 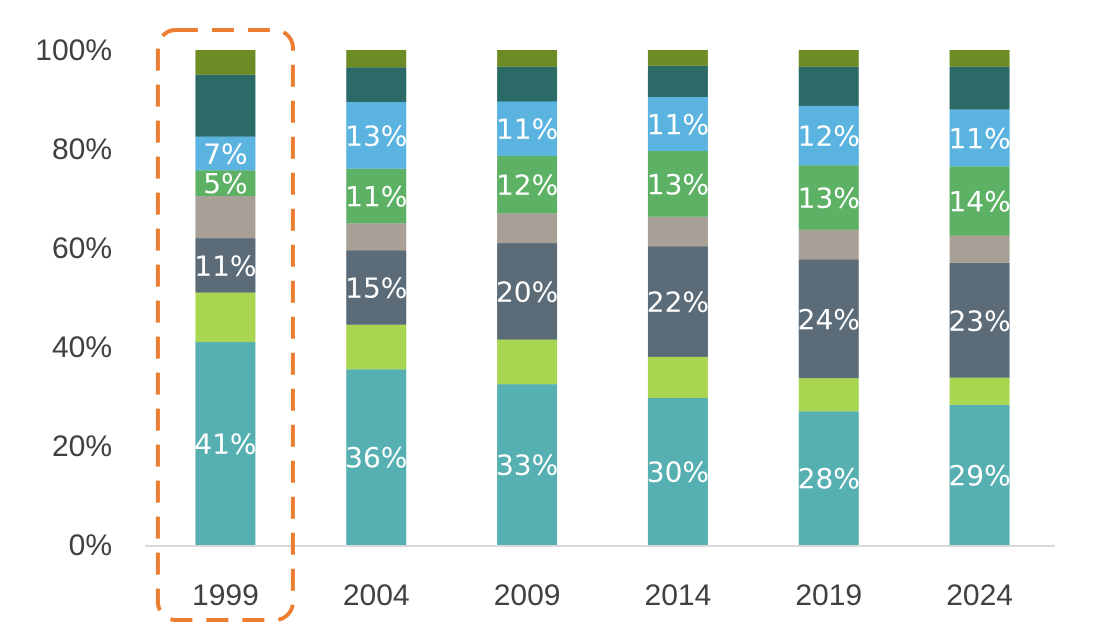 I want to click on x-axis-ticks: 1999 2004 2009 2014 2019 2024, so click(x=602, y=595).